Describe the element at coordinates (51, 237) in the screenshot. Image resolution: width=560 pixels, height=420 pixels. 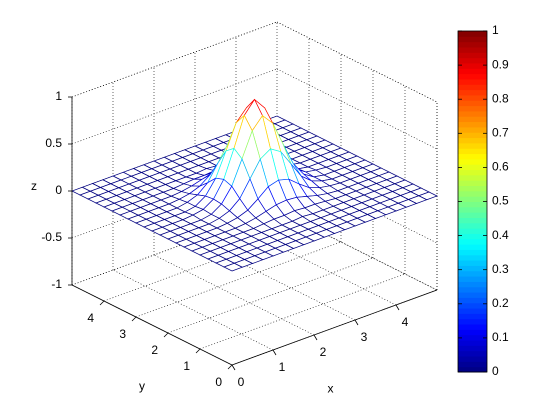
I see `z-tick-label: -0.5` at that location.